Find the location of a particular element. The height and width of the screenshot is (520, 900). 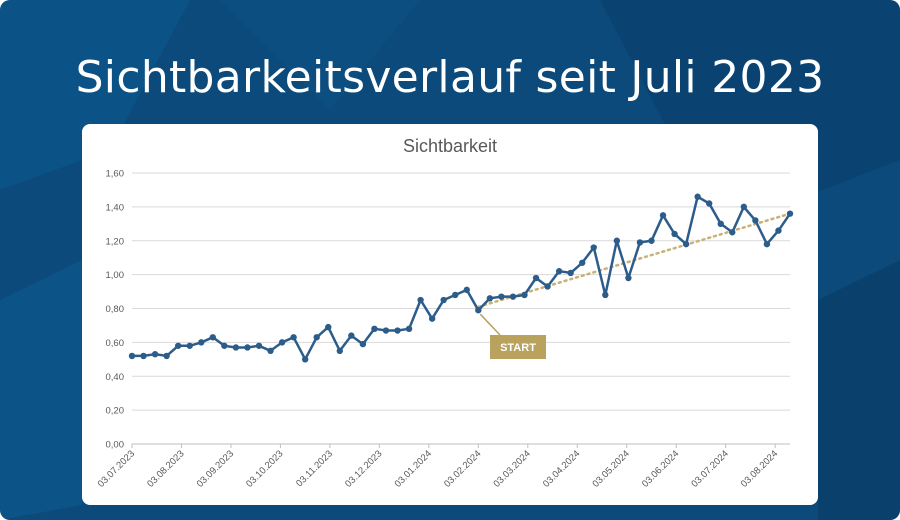

x-tick-label: 03.10.2023 is located at coordinates (264, 468).